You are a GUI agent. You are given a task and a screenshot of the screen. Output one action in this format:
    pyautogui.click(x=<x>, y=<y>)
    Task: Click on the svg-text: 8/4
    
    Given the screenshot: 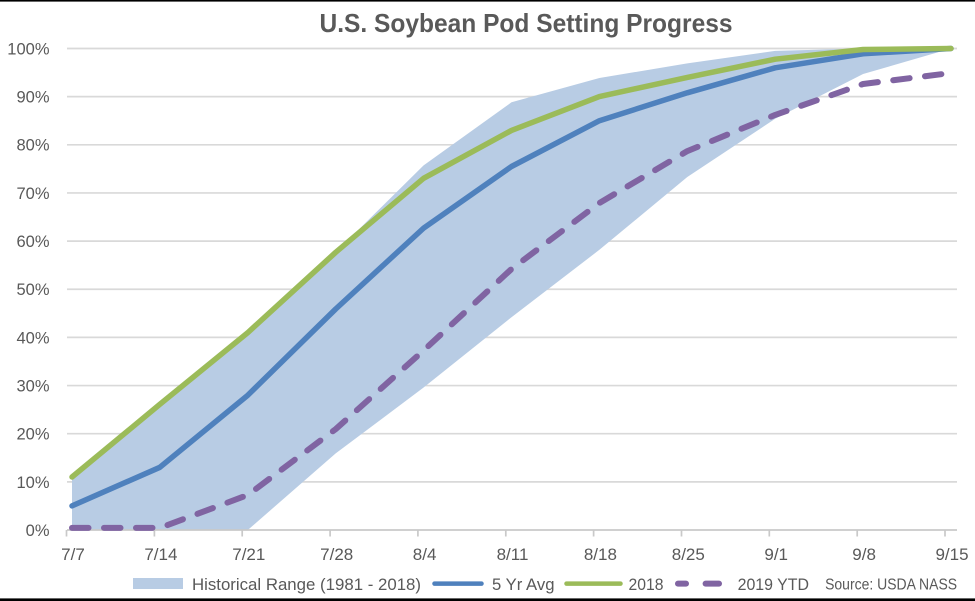 What is the action you would take?
    pyautogui.click(x=425, y=554)
    